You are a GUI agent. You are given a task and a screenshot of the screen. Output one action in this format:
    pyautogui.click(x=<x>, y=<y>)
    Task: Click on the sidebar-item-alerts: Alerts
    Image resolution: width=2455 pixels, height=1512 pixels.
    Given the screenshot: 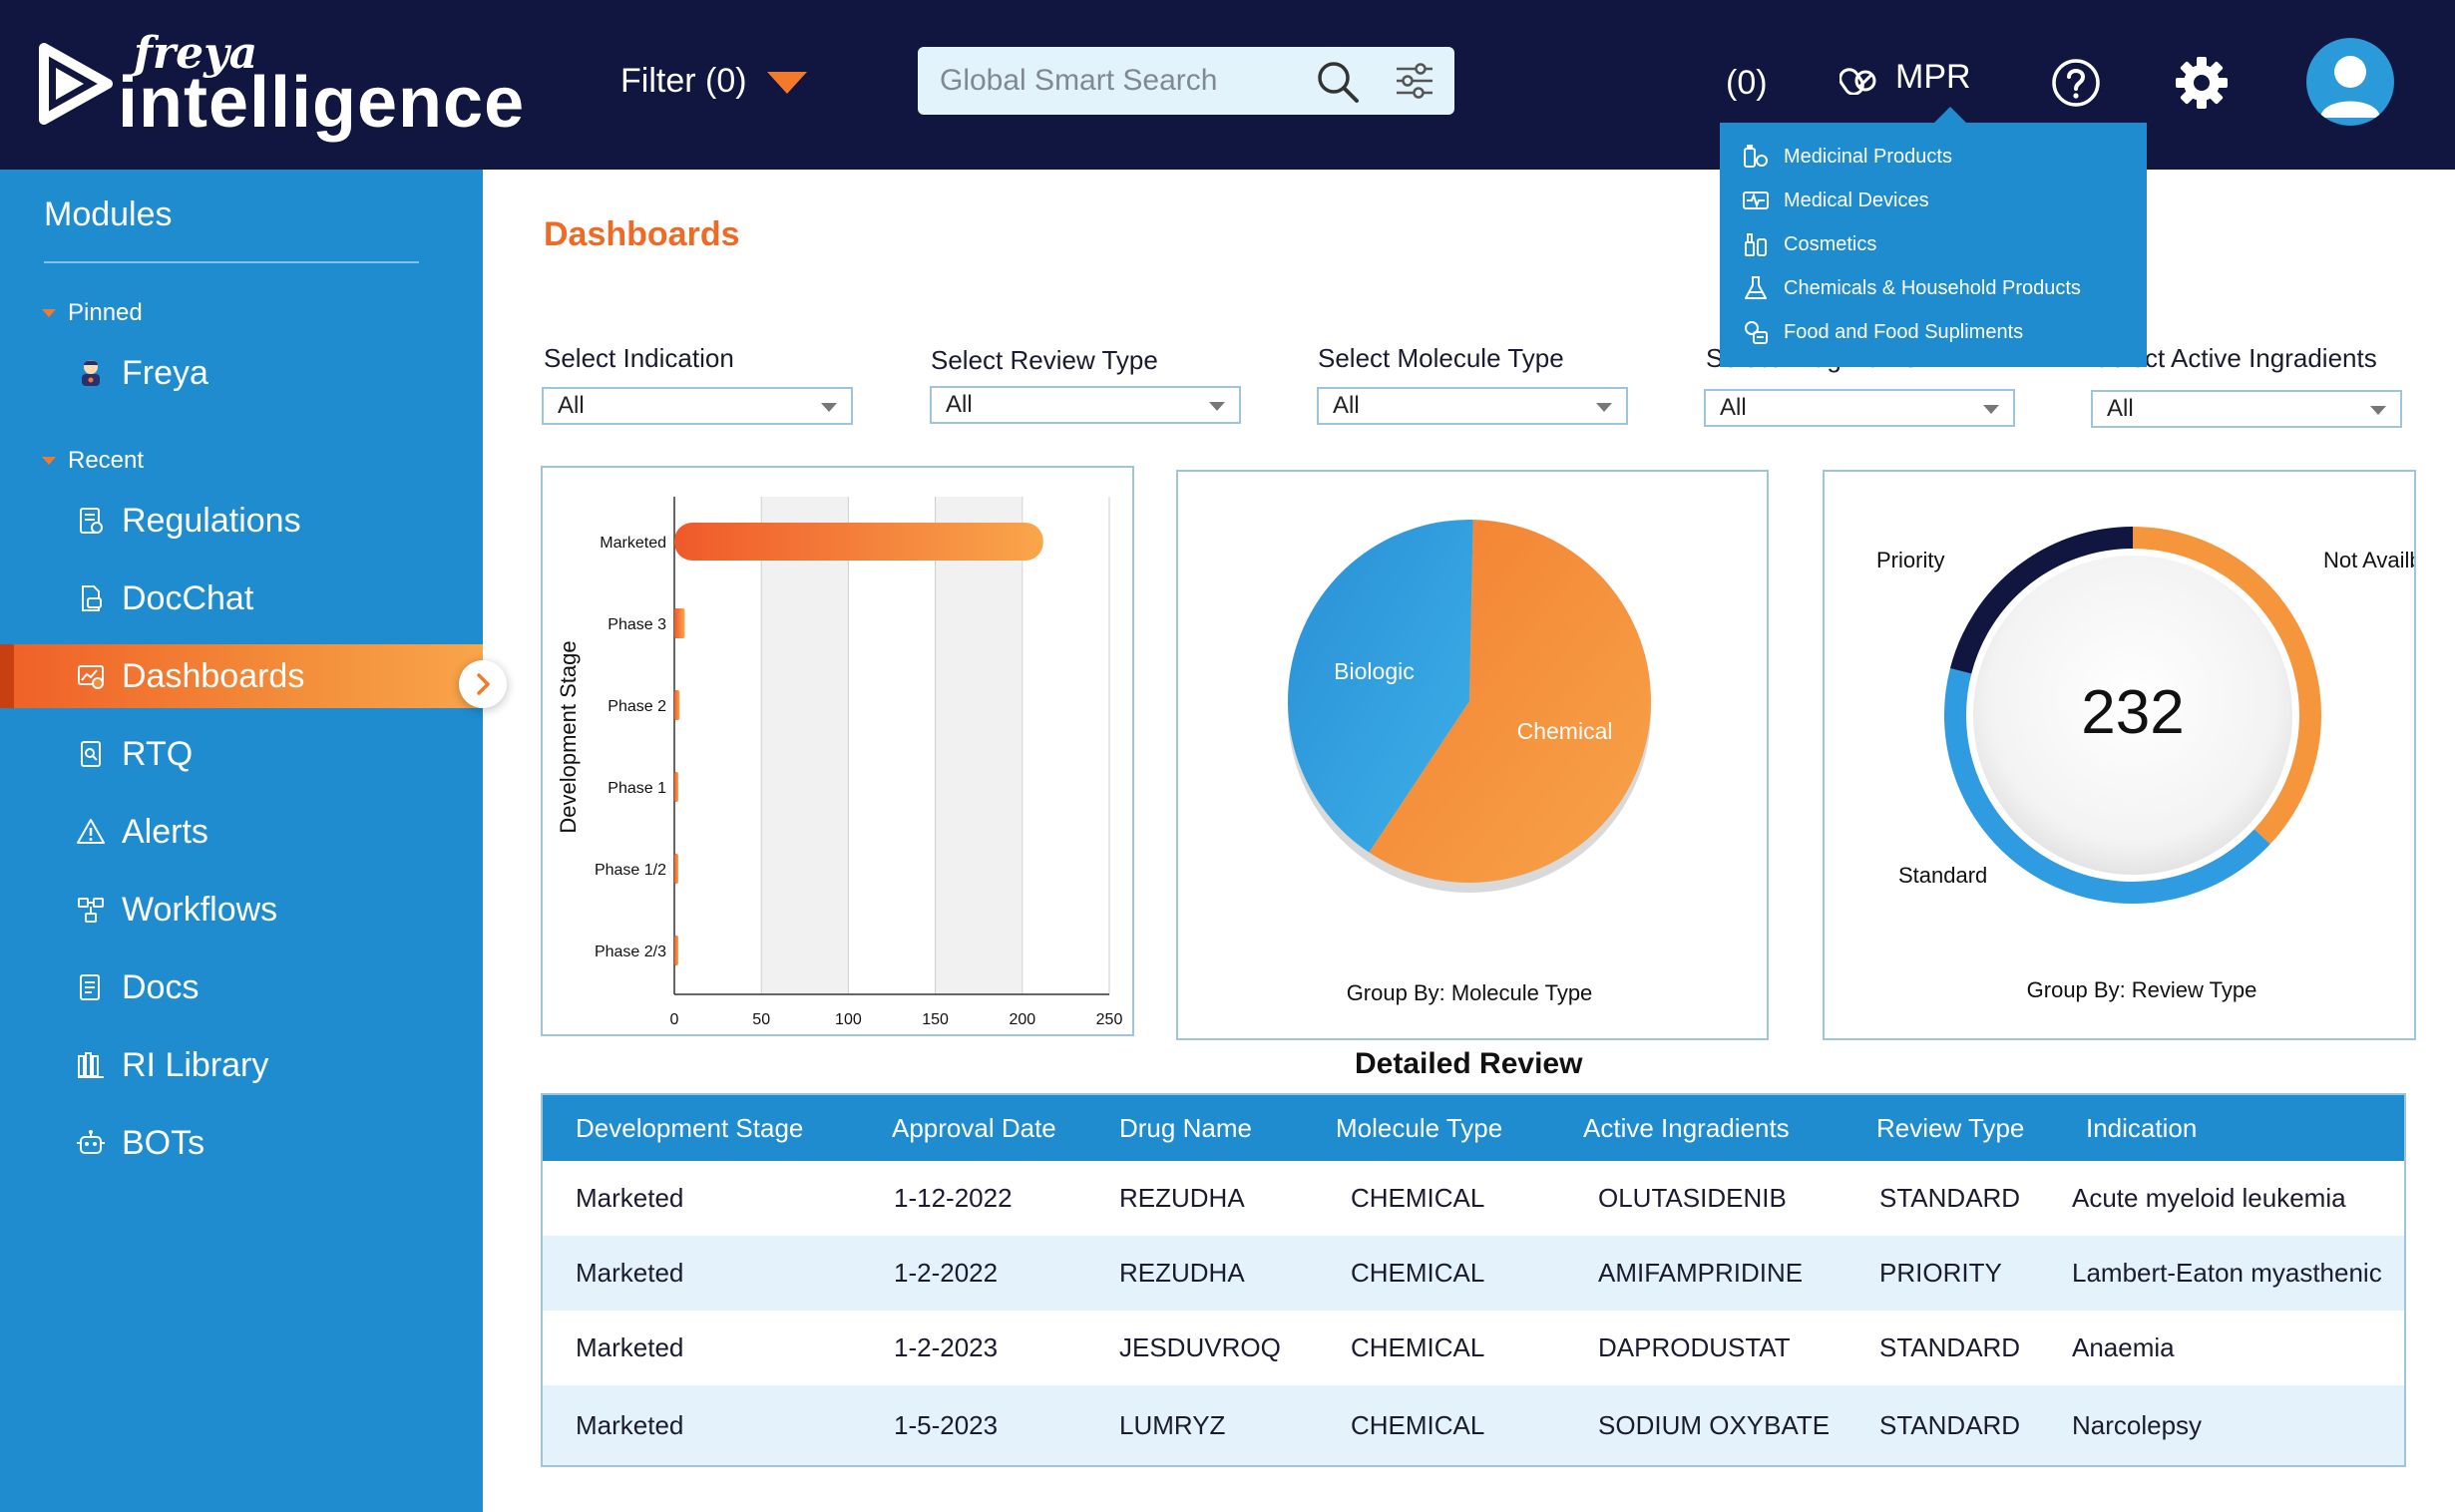 What is the action you would take?
    pyautogui.click(x=241, y=832)
    